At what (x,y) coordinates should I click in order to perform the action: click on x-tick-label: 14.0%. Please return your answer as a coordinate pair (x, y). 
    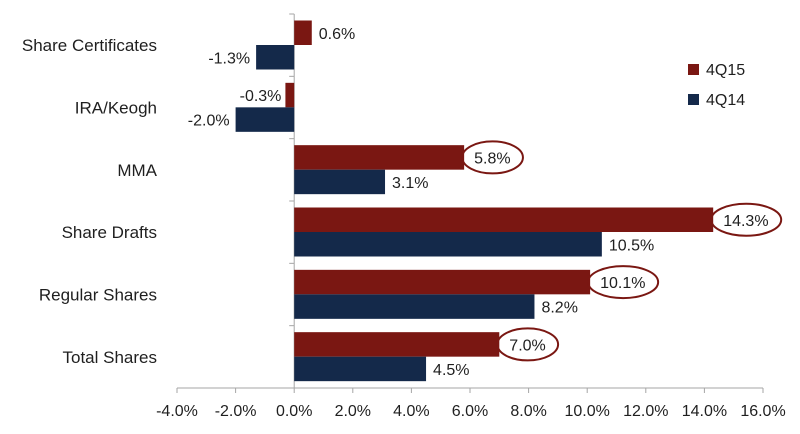
    Looking at the image, I should click on (704, 411).